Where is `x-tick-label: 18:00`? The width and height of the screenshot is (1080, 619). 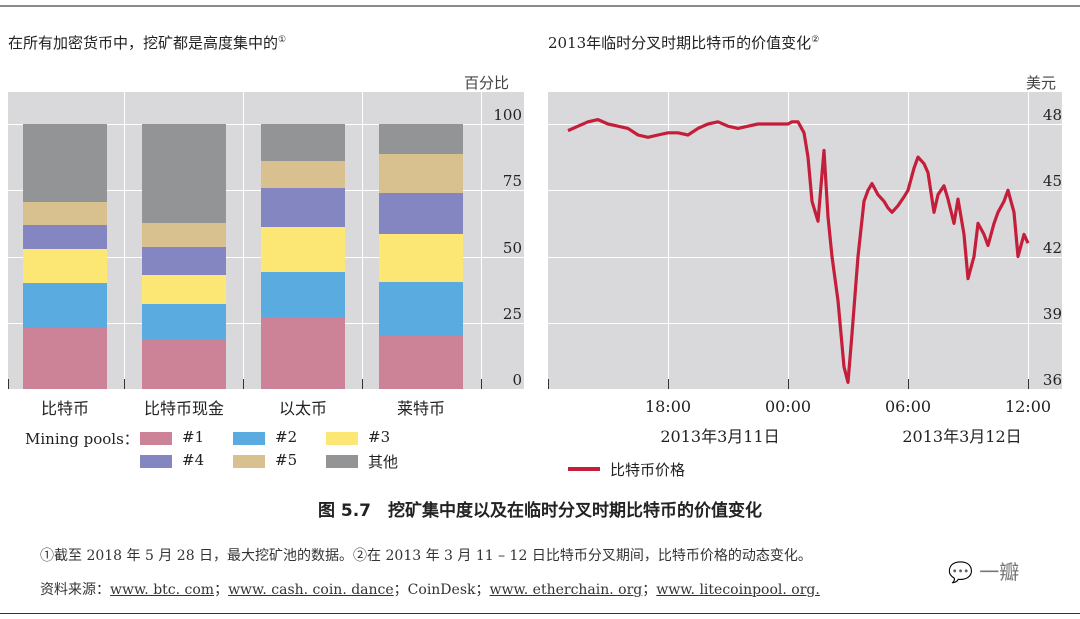 x-tick-label: 18:00 is located at coordinates (668, 406).